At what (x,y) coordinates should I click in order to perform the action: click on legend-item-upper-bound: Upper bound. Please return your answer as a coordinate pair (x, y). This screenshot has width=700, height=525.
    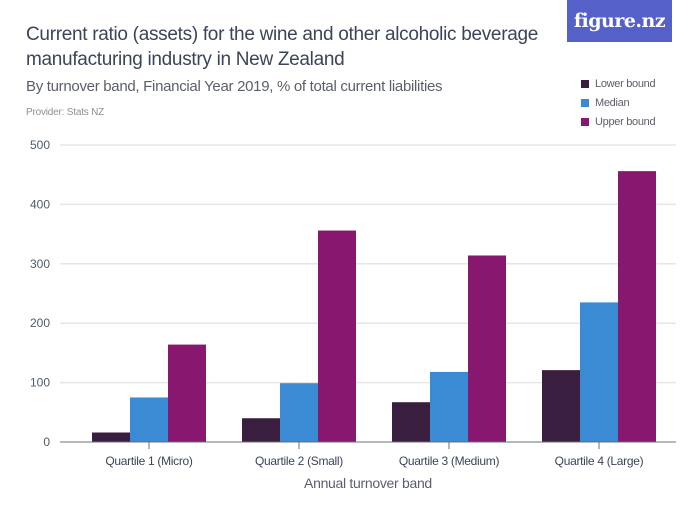
    Looking at the image, I should click on (618, 121).